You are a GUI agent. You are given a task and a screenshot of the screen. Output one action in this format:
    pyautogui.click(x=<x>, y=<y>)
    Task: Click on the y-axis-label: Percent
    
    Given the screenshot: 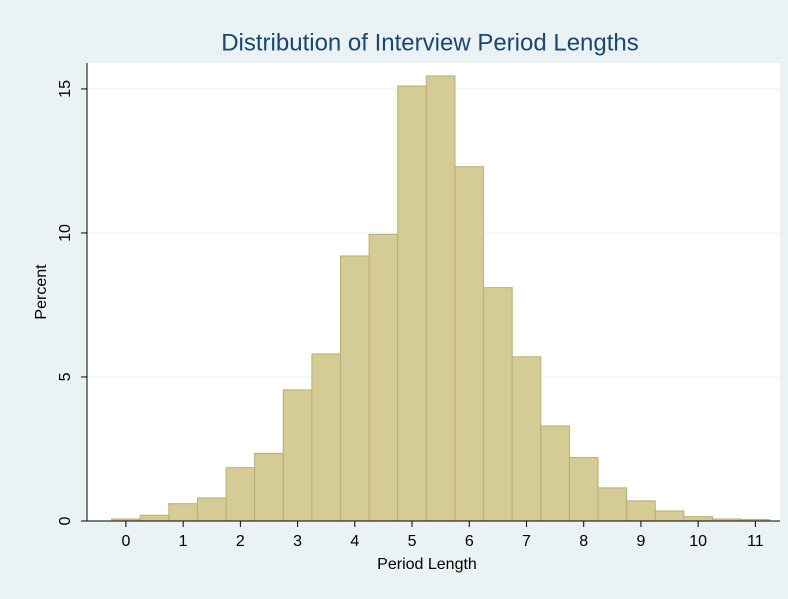 What is the action you would take?
    pyautogui.click(x=41, y=292)
    